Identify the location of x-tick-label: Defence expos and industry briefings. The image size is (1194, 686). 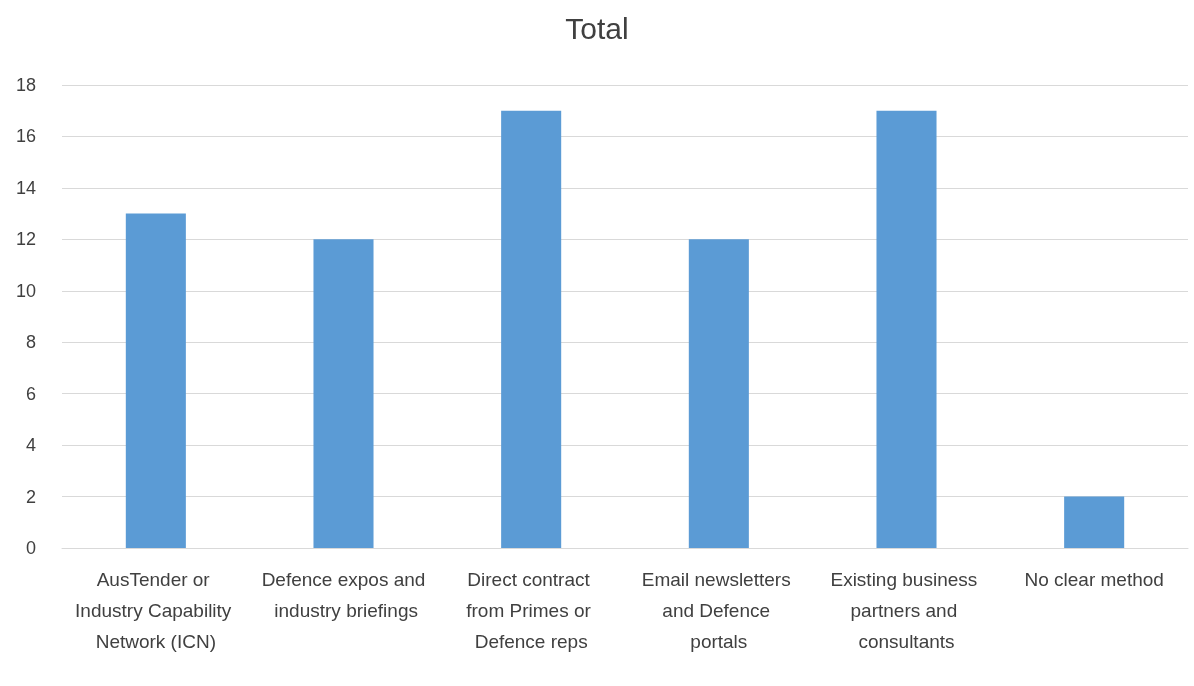
(343, 595).